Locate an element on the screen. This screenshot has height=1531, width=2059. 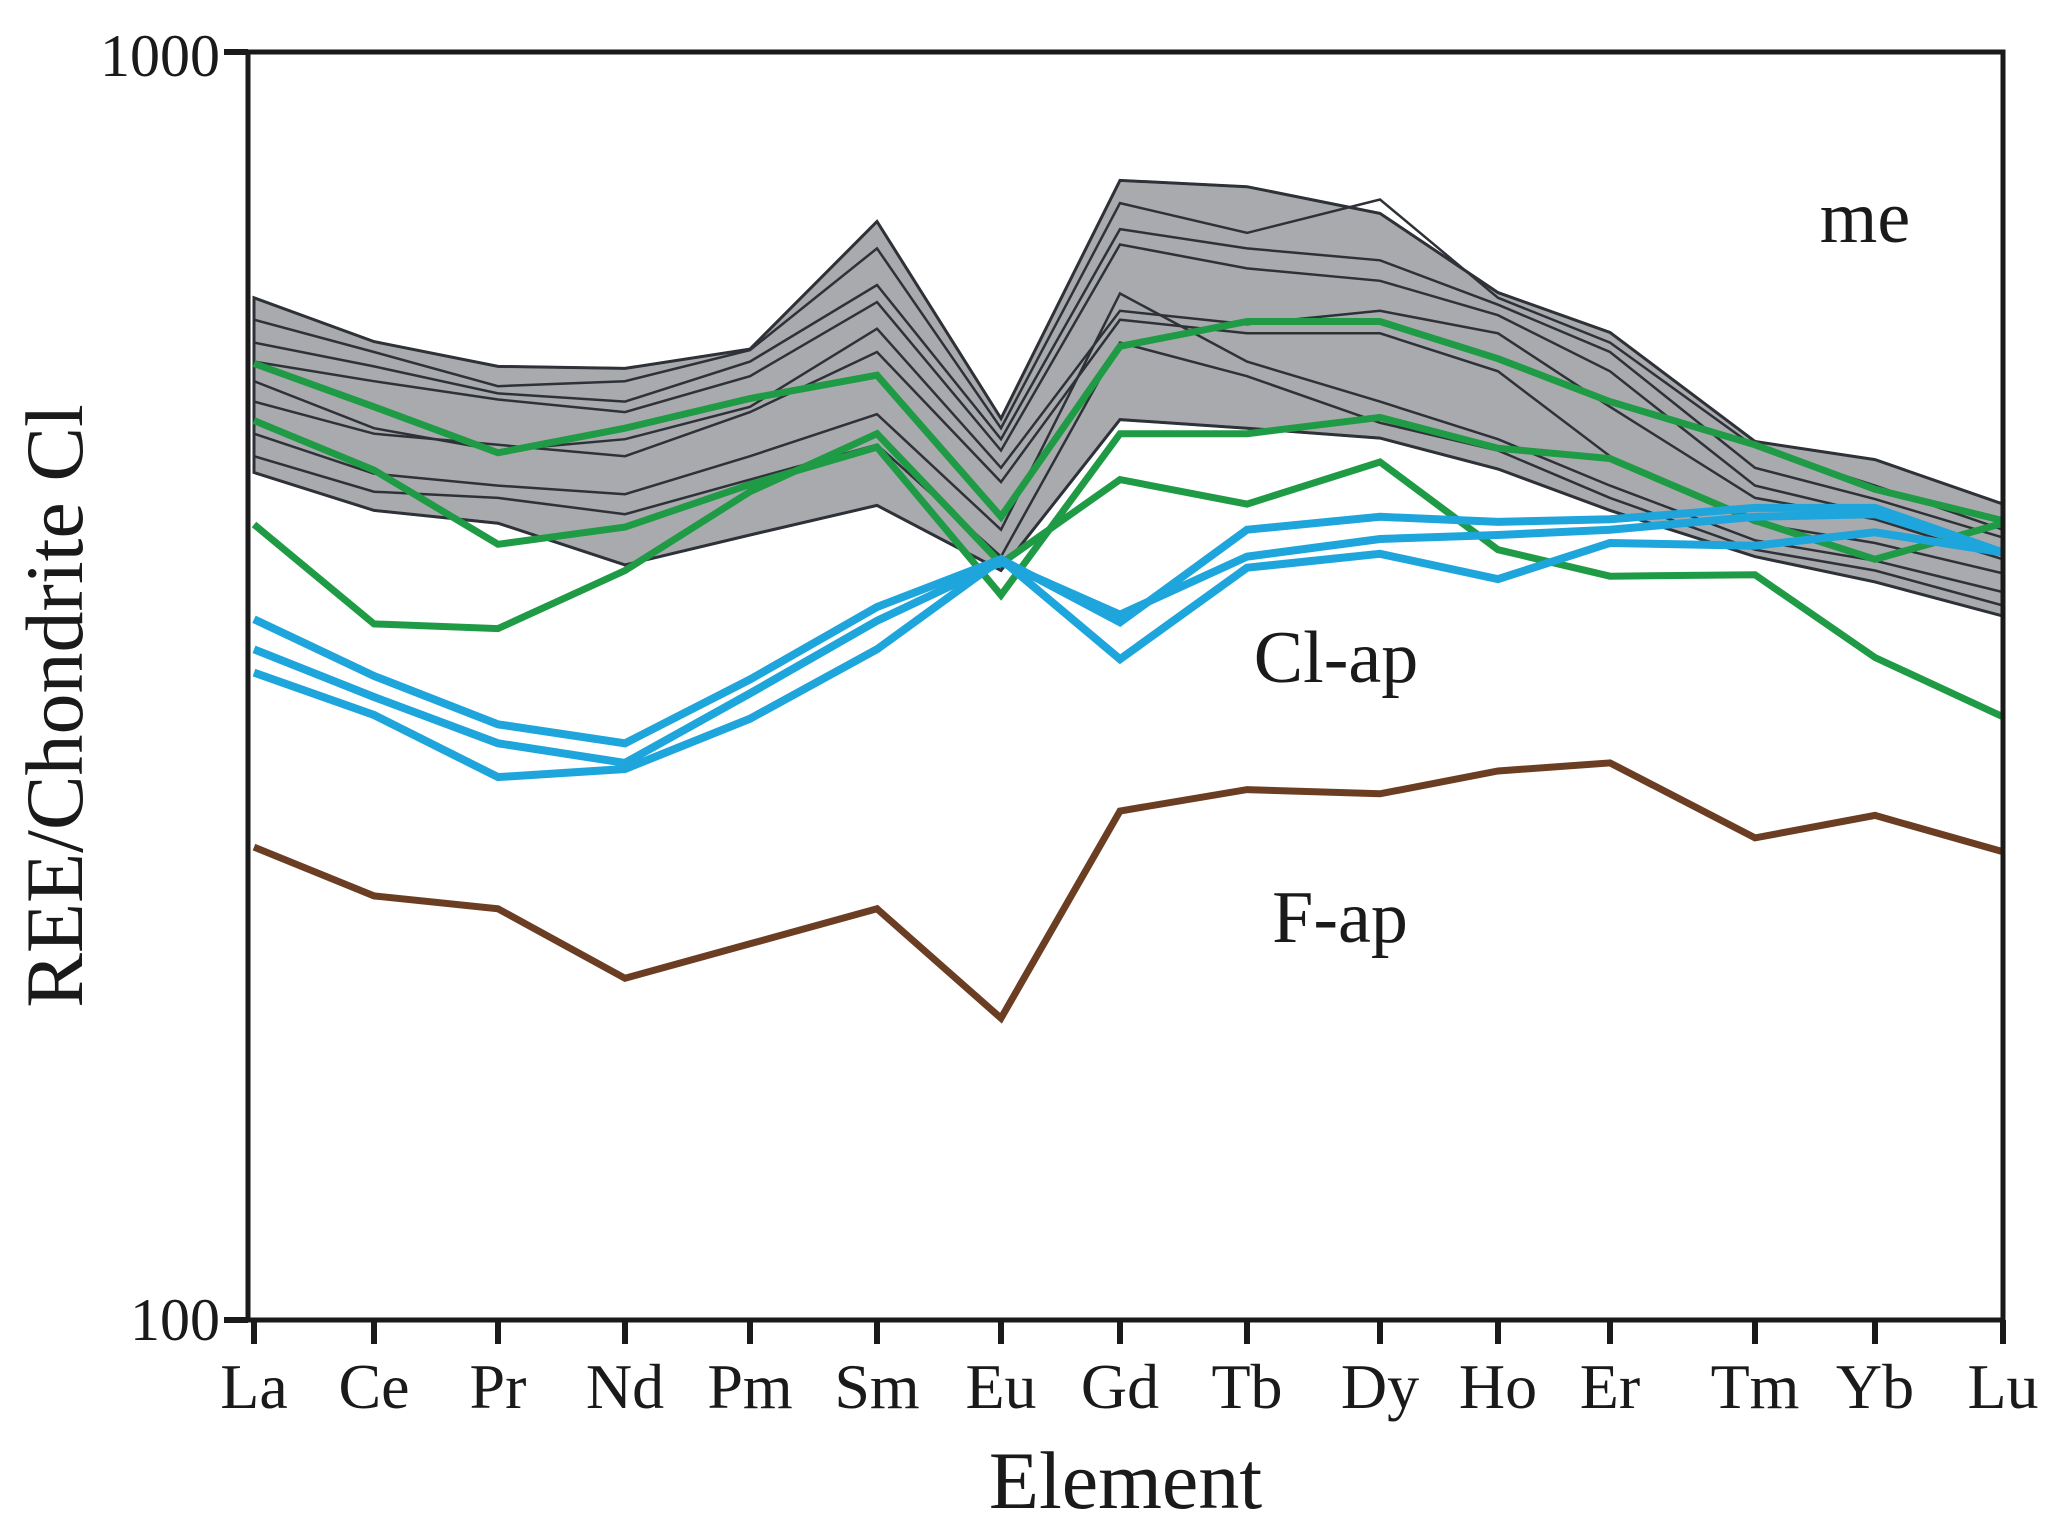
x-tick-label-pr: Pr is located at coordinates (498, 1386).